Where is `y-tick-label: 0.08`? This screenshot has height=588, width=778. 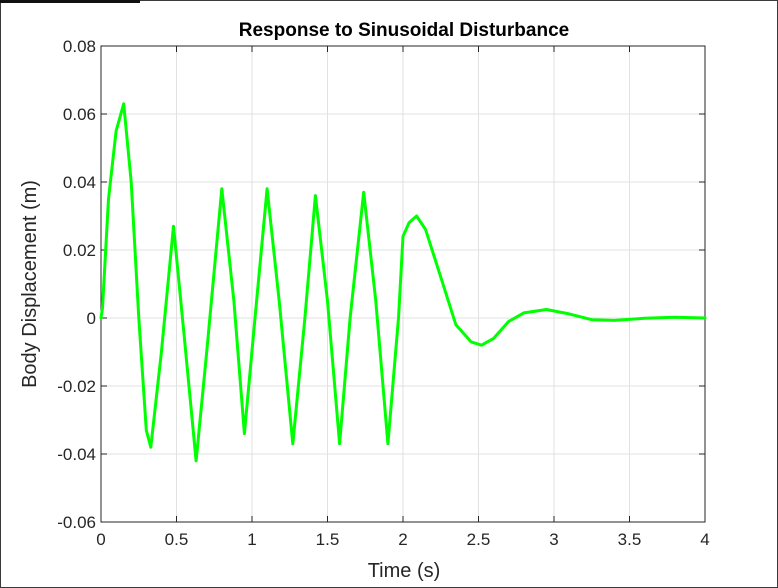 y-tick-label: 0.08 is located at coordinates (79, 46).